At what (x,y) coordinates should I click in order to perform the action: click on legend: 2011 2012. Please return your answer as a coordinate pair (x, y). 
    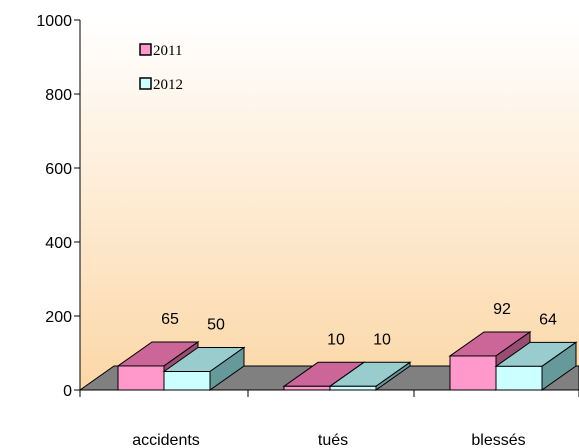
    Looking at the image, I should click on (161, 68).